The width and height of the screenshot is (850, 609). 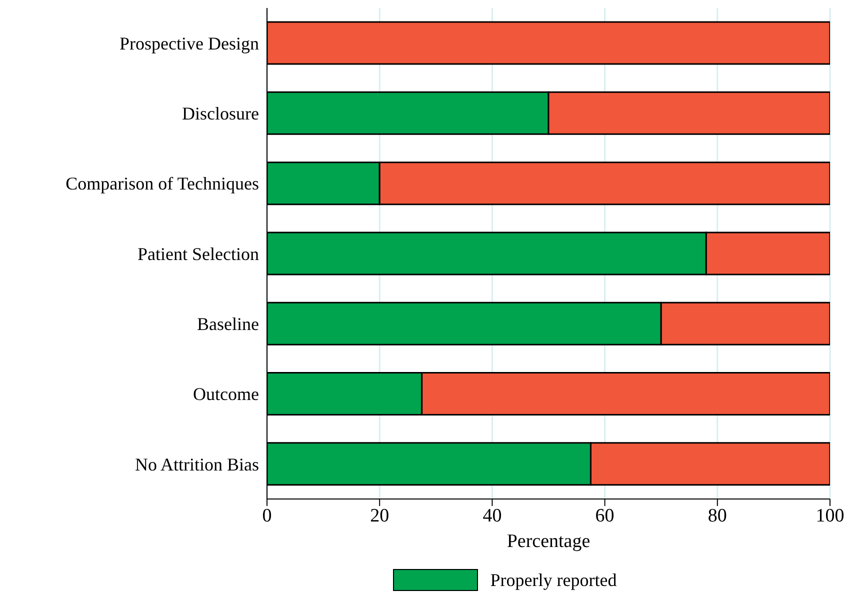 What do you see at coordinates (226, 394) in the screenshot?
I see `y-tick-label: Outcome` at bounding box center [226, 394].